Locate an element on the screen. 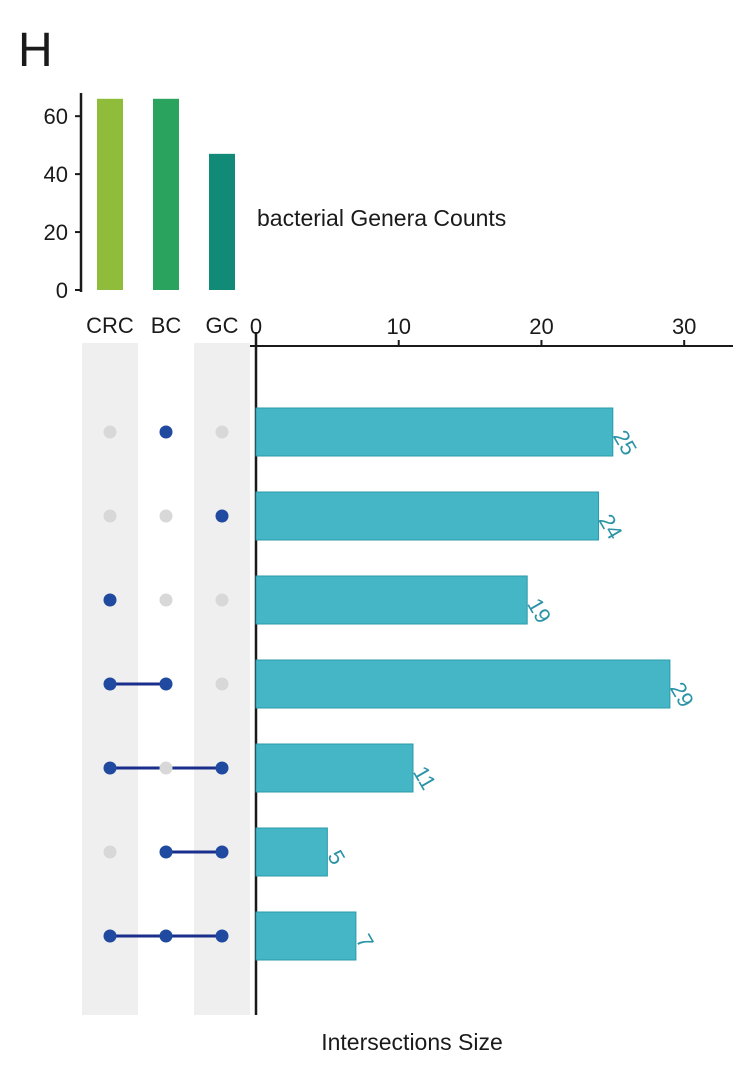  set-size-tick-label: 40 is located at coordinates (56, 174).